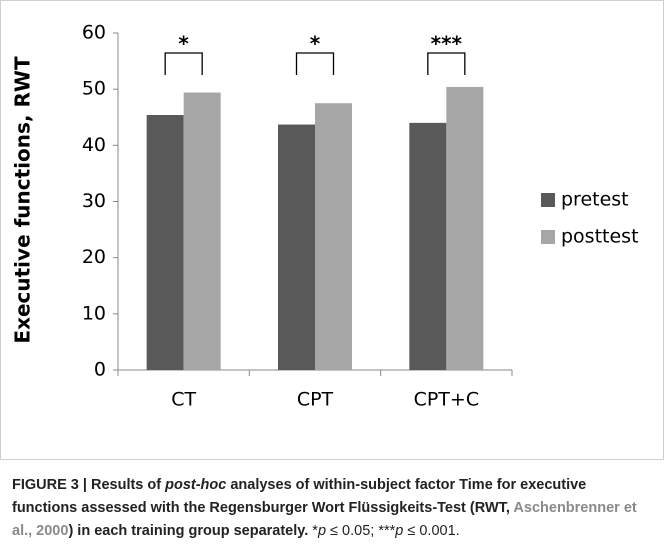  I want to click on x-tick-label: CT, so click(183, 400).